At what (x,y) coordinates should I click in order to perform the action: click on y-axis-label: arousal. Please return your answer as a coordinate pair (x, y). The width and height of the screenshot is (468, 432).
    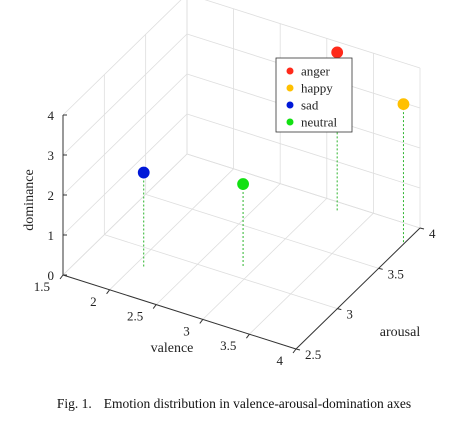
    Looking at the image, I should click on (400, 332).